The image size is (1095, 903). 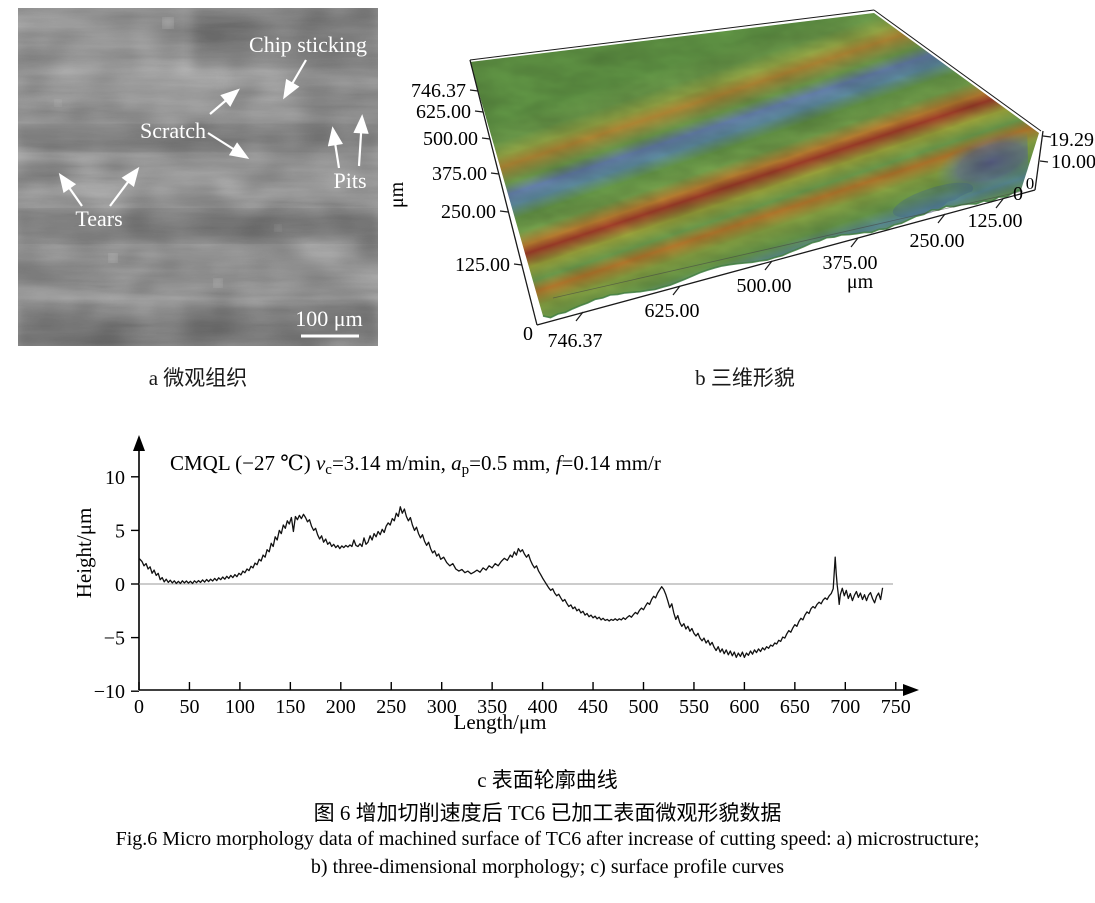 What do you see at coordinates (957, 70) in the screenshot?
I see `box-top-right-edge` at bounding box center [957, 70].